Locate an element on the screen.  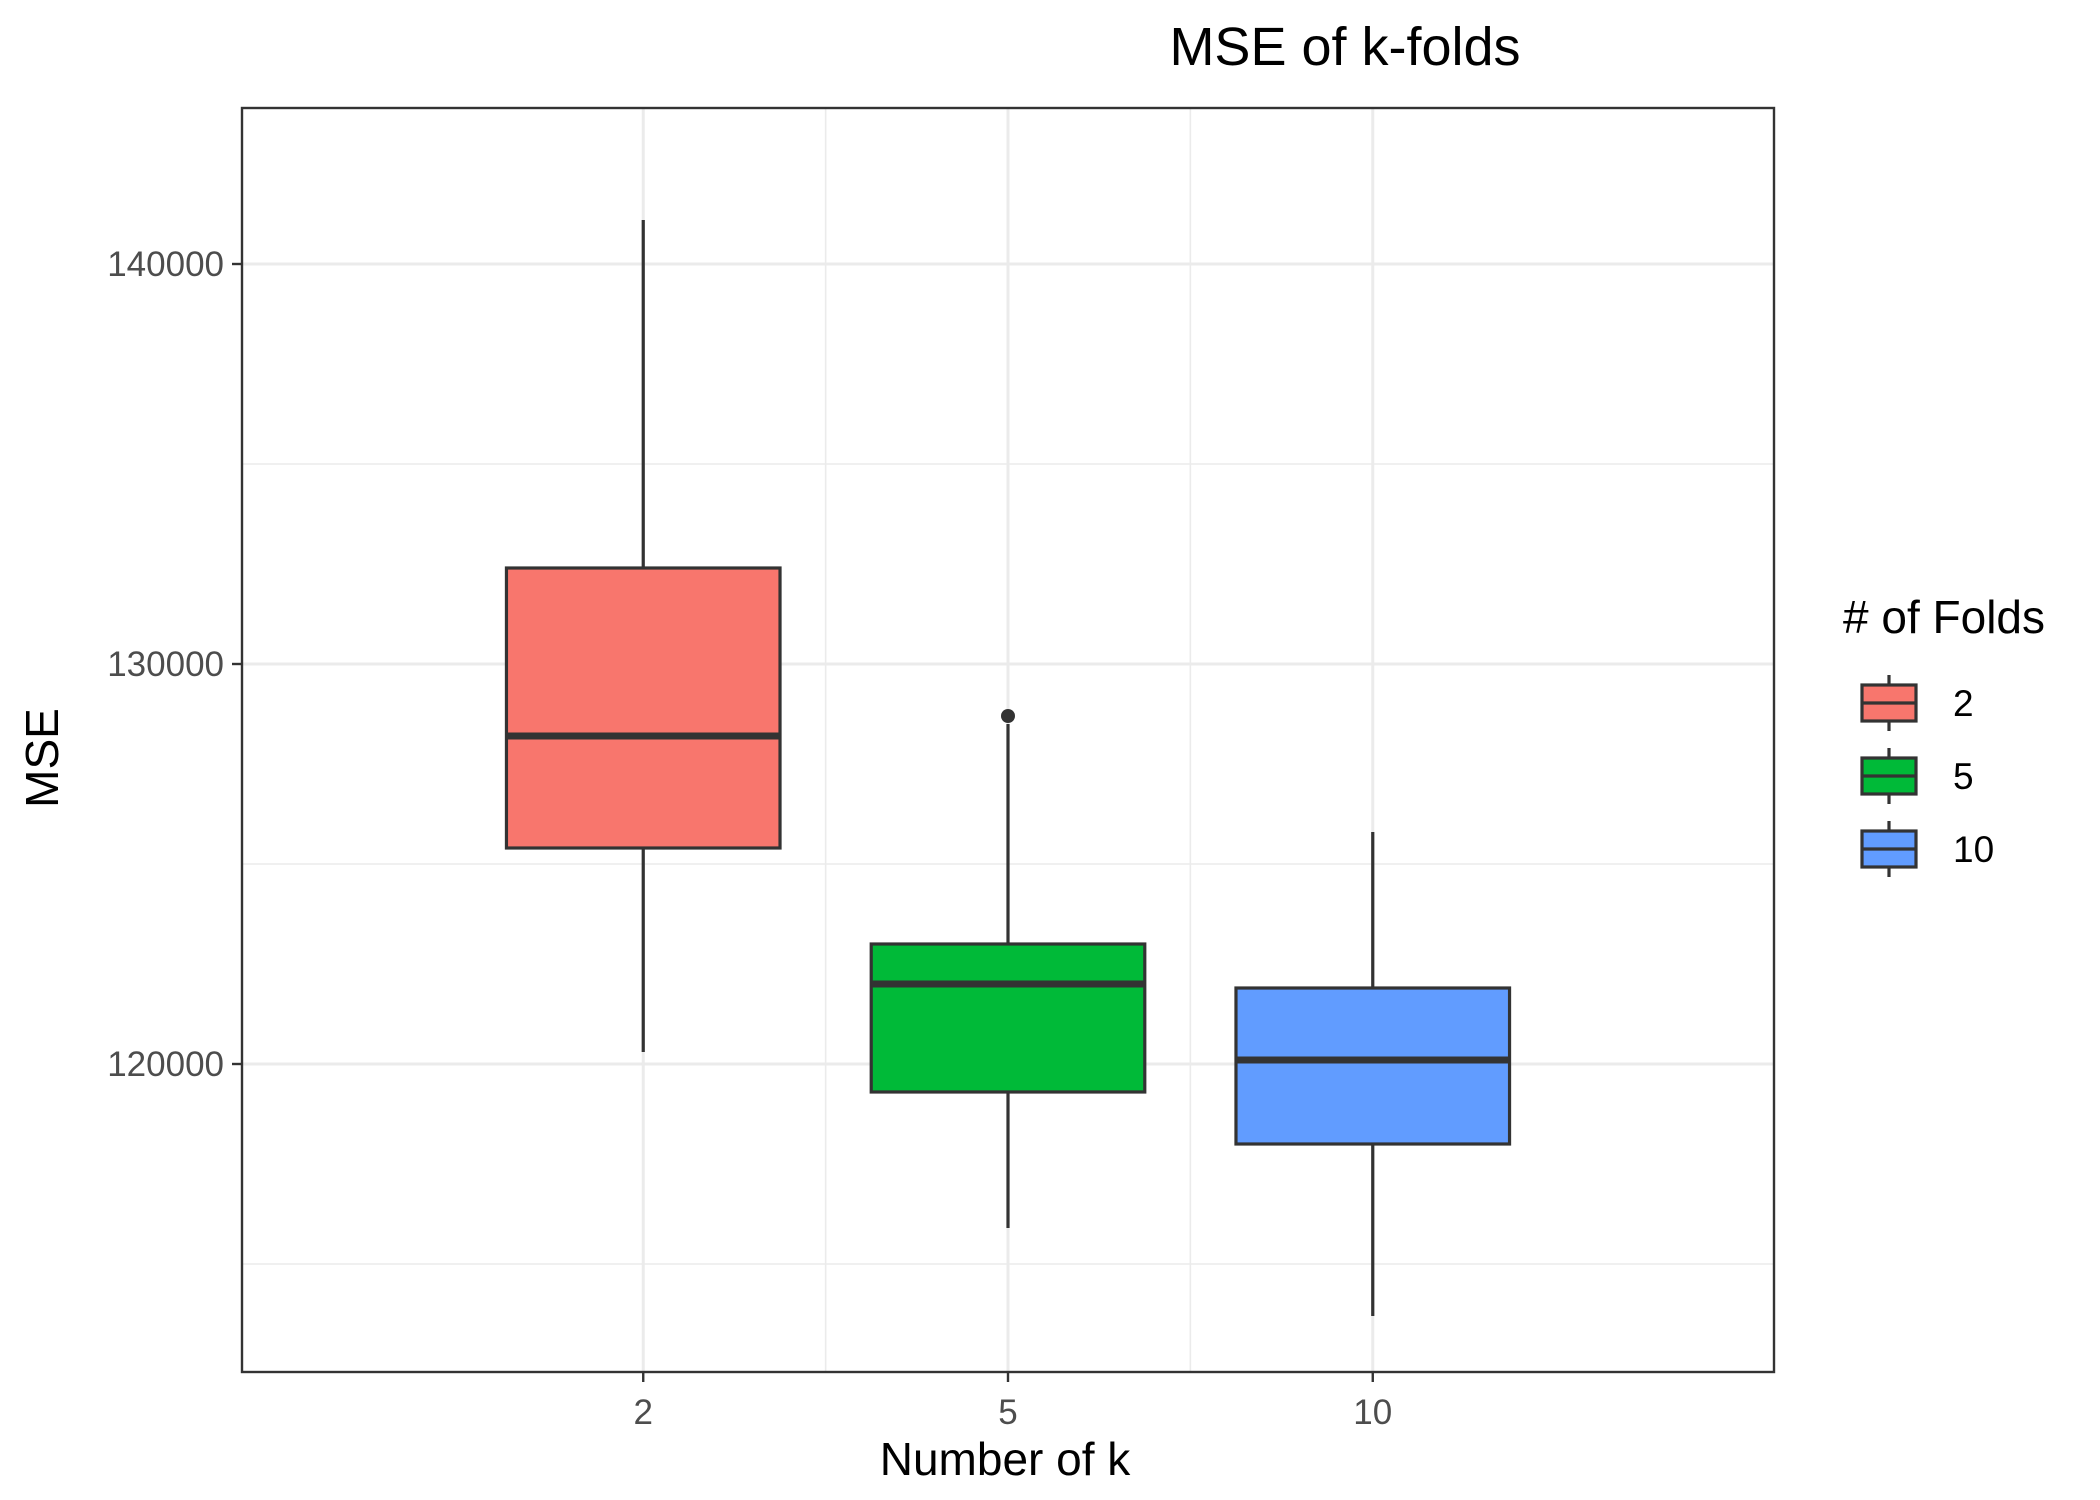
legend-label: 10 is located at coordinates (1973, 849).